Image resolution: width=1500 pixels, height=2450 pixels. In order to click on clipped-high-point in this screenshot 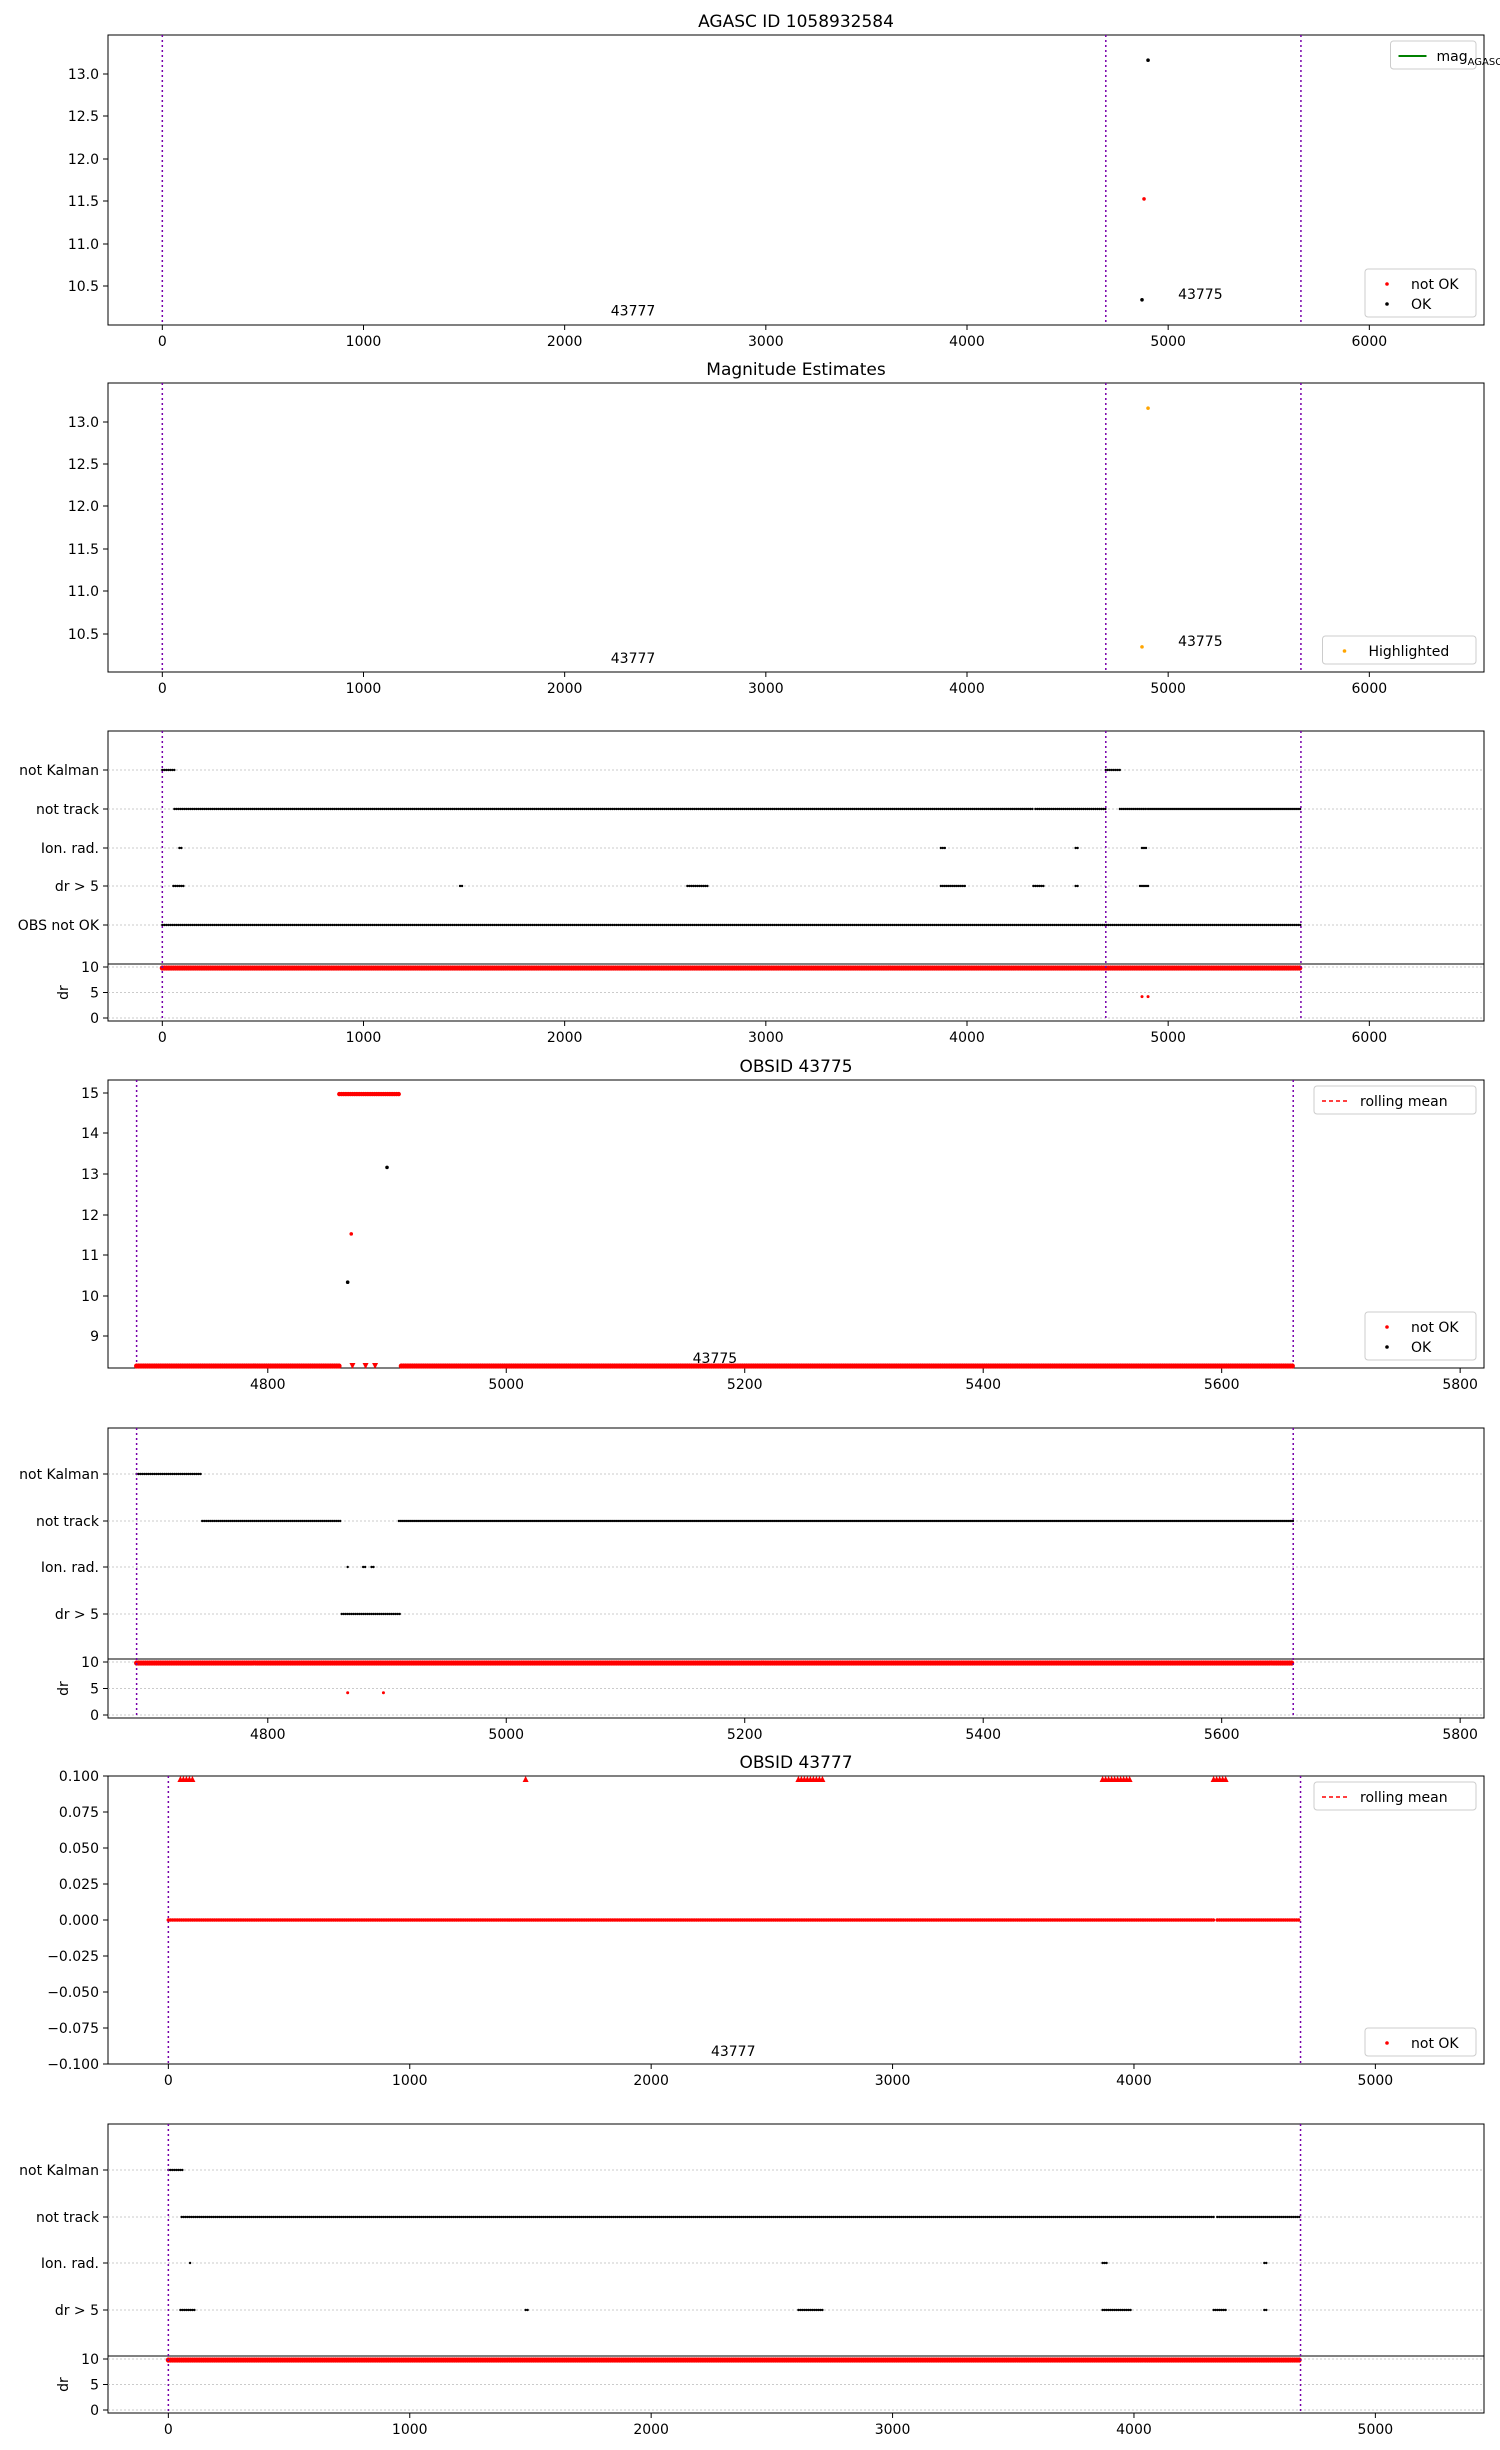, I will do `click(398, 1094)`.